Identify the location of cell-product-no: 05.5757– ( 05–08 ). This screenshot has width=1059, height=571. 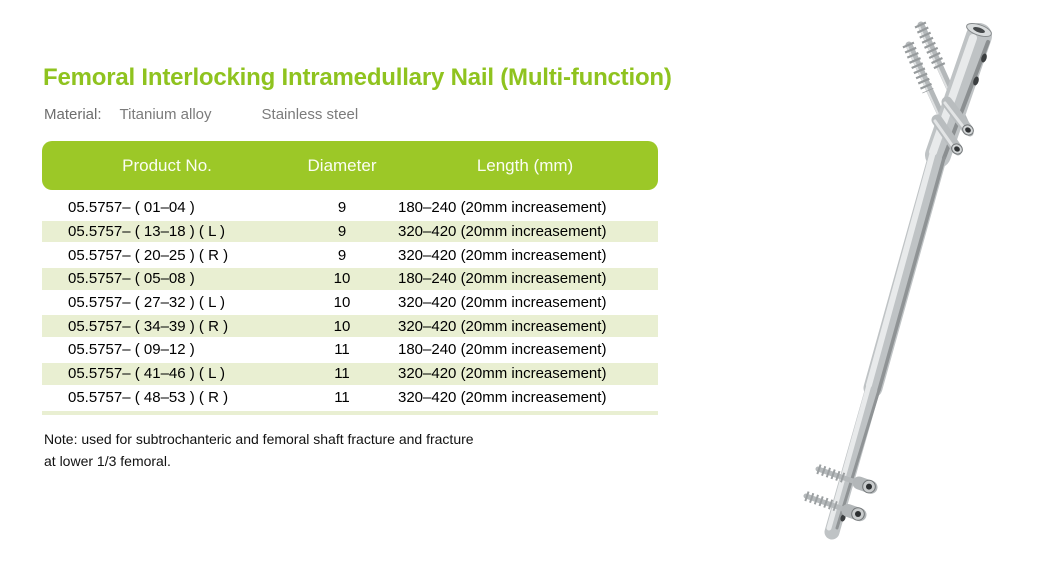
(131, 279).